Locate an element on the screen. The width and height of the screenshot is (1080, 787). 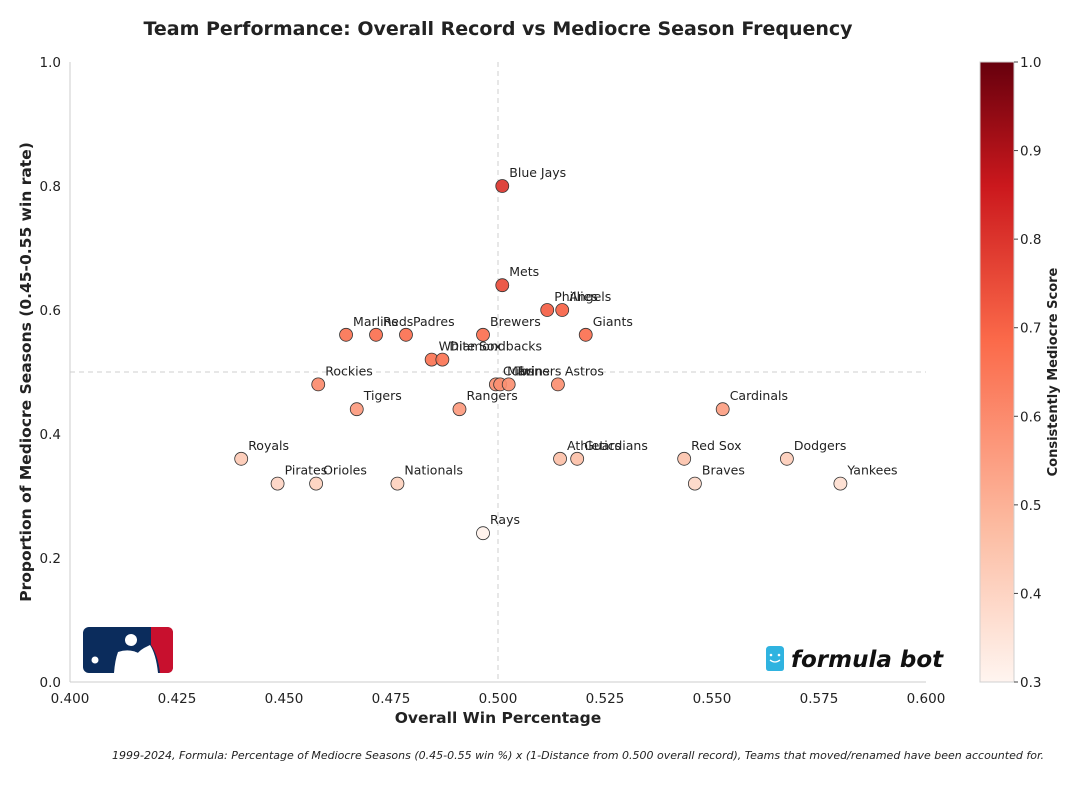
x-tick-label: 0.550 is located at coordinates (712, 699).